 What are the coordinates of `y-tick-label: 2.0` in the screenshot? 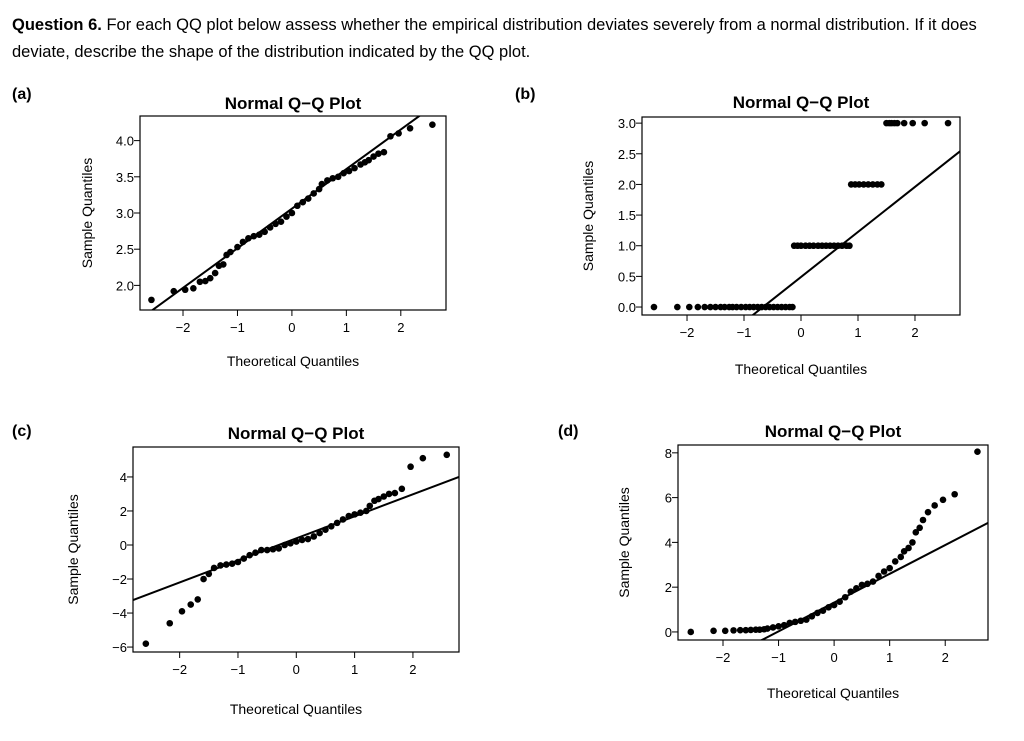 It's located at (627, 184).